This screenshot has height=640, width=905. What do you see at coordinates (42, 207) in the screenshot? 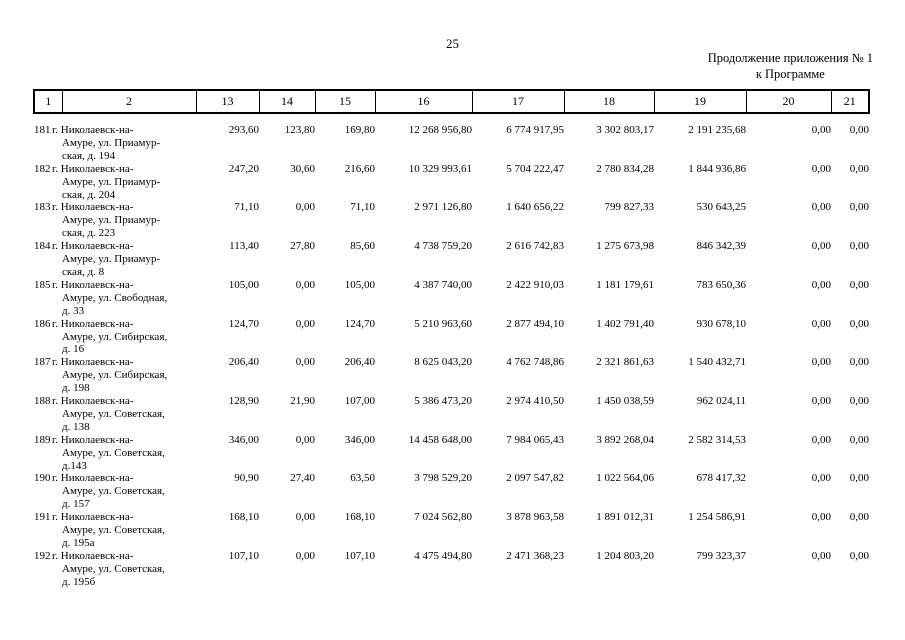
I see `row-number: 183` at bounding box center [42, 207].